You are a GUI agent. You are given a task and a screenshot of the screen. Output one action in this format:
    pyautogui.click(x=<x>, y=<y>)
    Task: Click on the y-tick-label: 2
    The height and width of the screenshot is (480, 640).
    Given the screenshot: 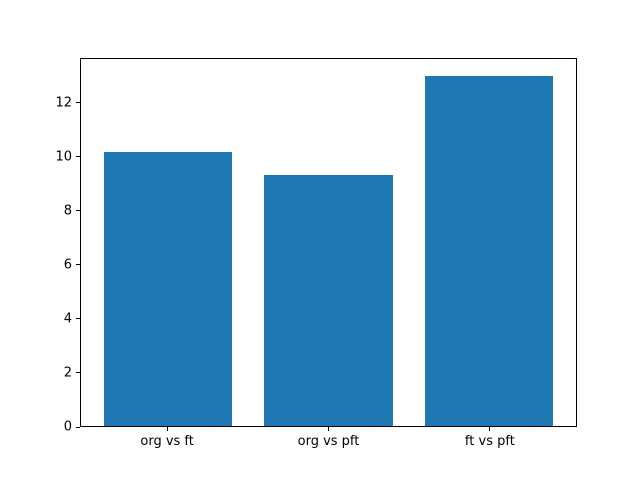 What is the action you would take?
    pyautogui.click(x=67, y=373)
    